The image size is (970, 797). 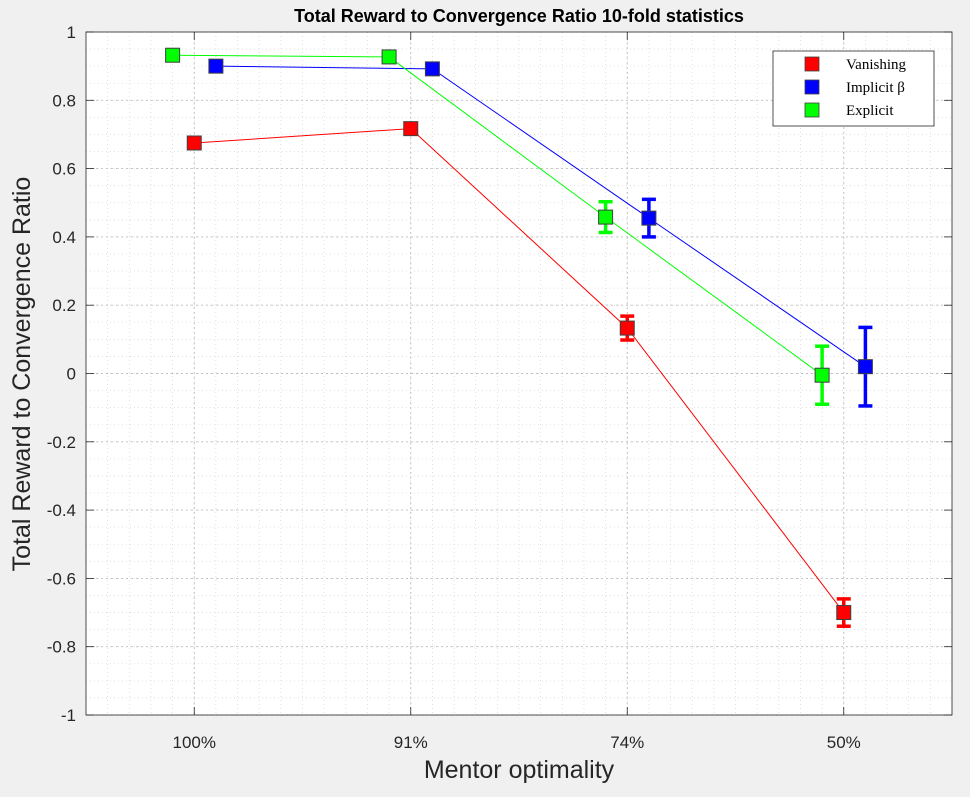 I want to click on legend-label: Implicit β, so click(x=875, y=88).